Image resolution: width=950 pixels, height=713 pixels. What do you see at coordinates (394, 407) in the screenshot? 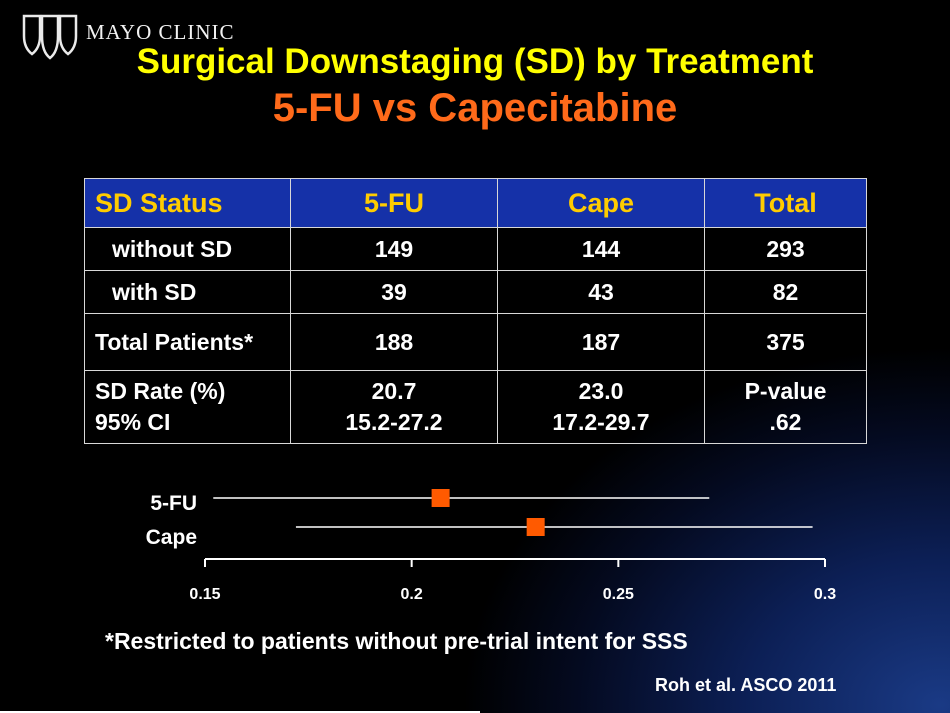
I see `table-cell: 20.7 15.2-27.2` at bounding box center [394, 407].